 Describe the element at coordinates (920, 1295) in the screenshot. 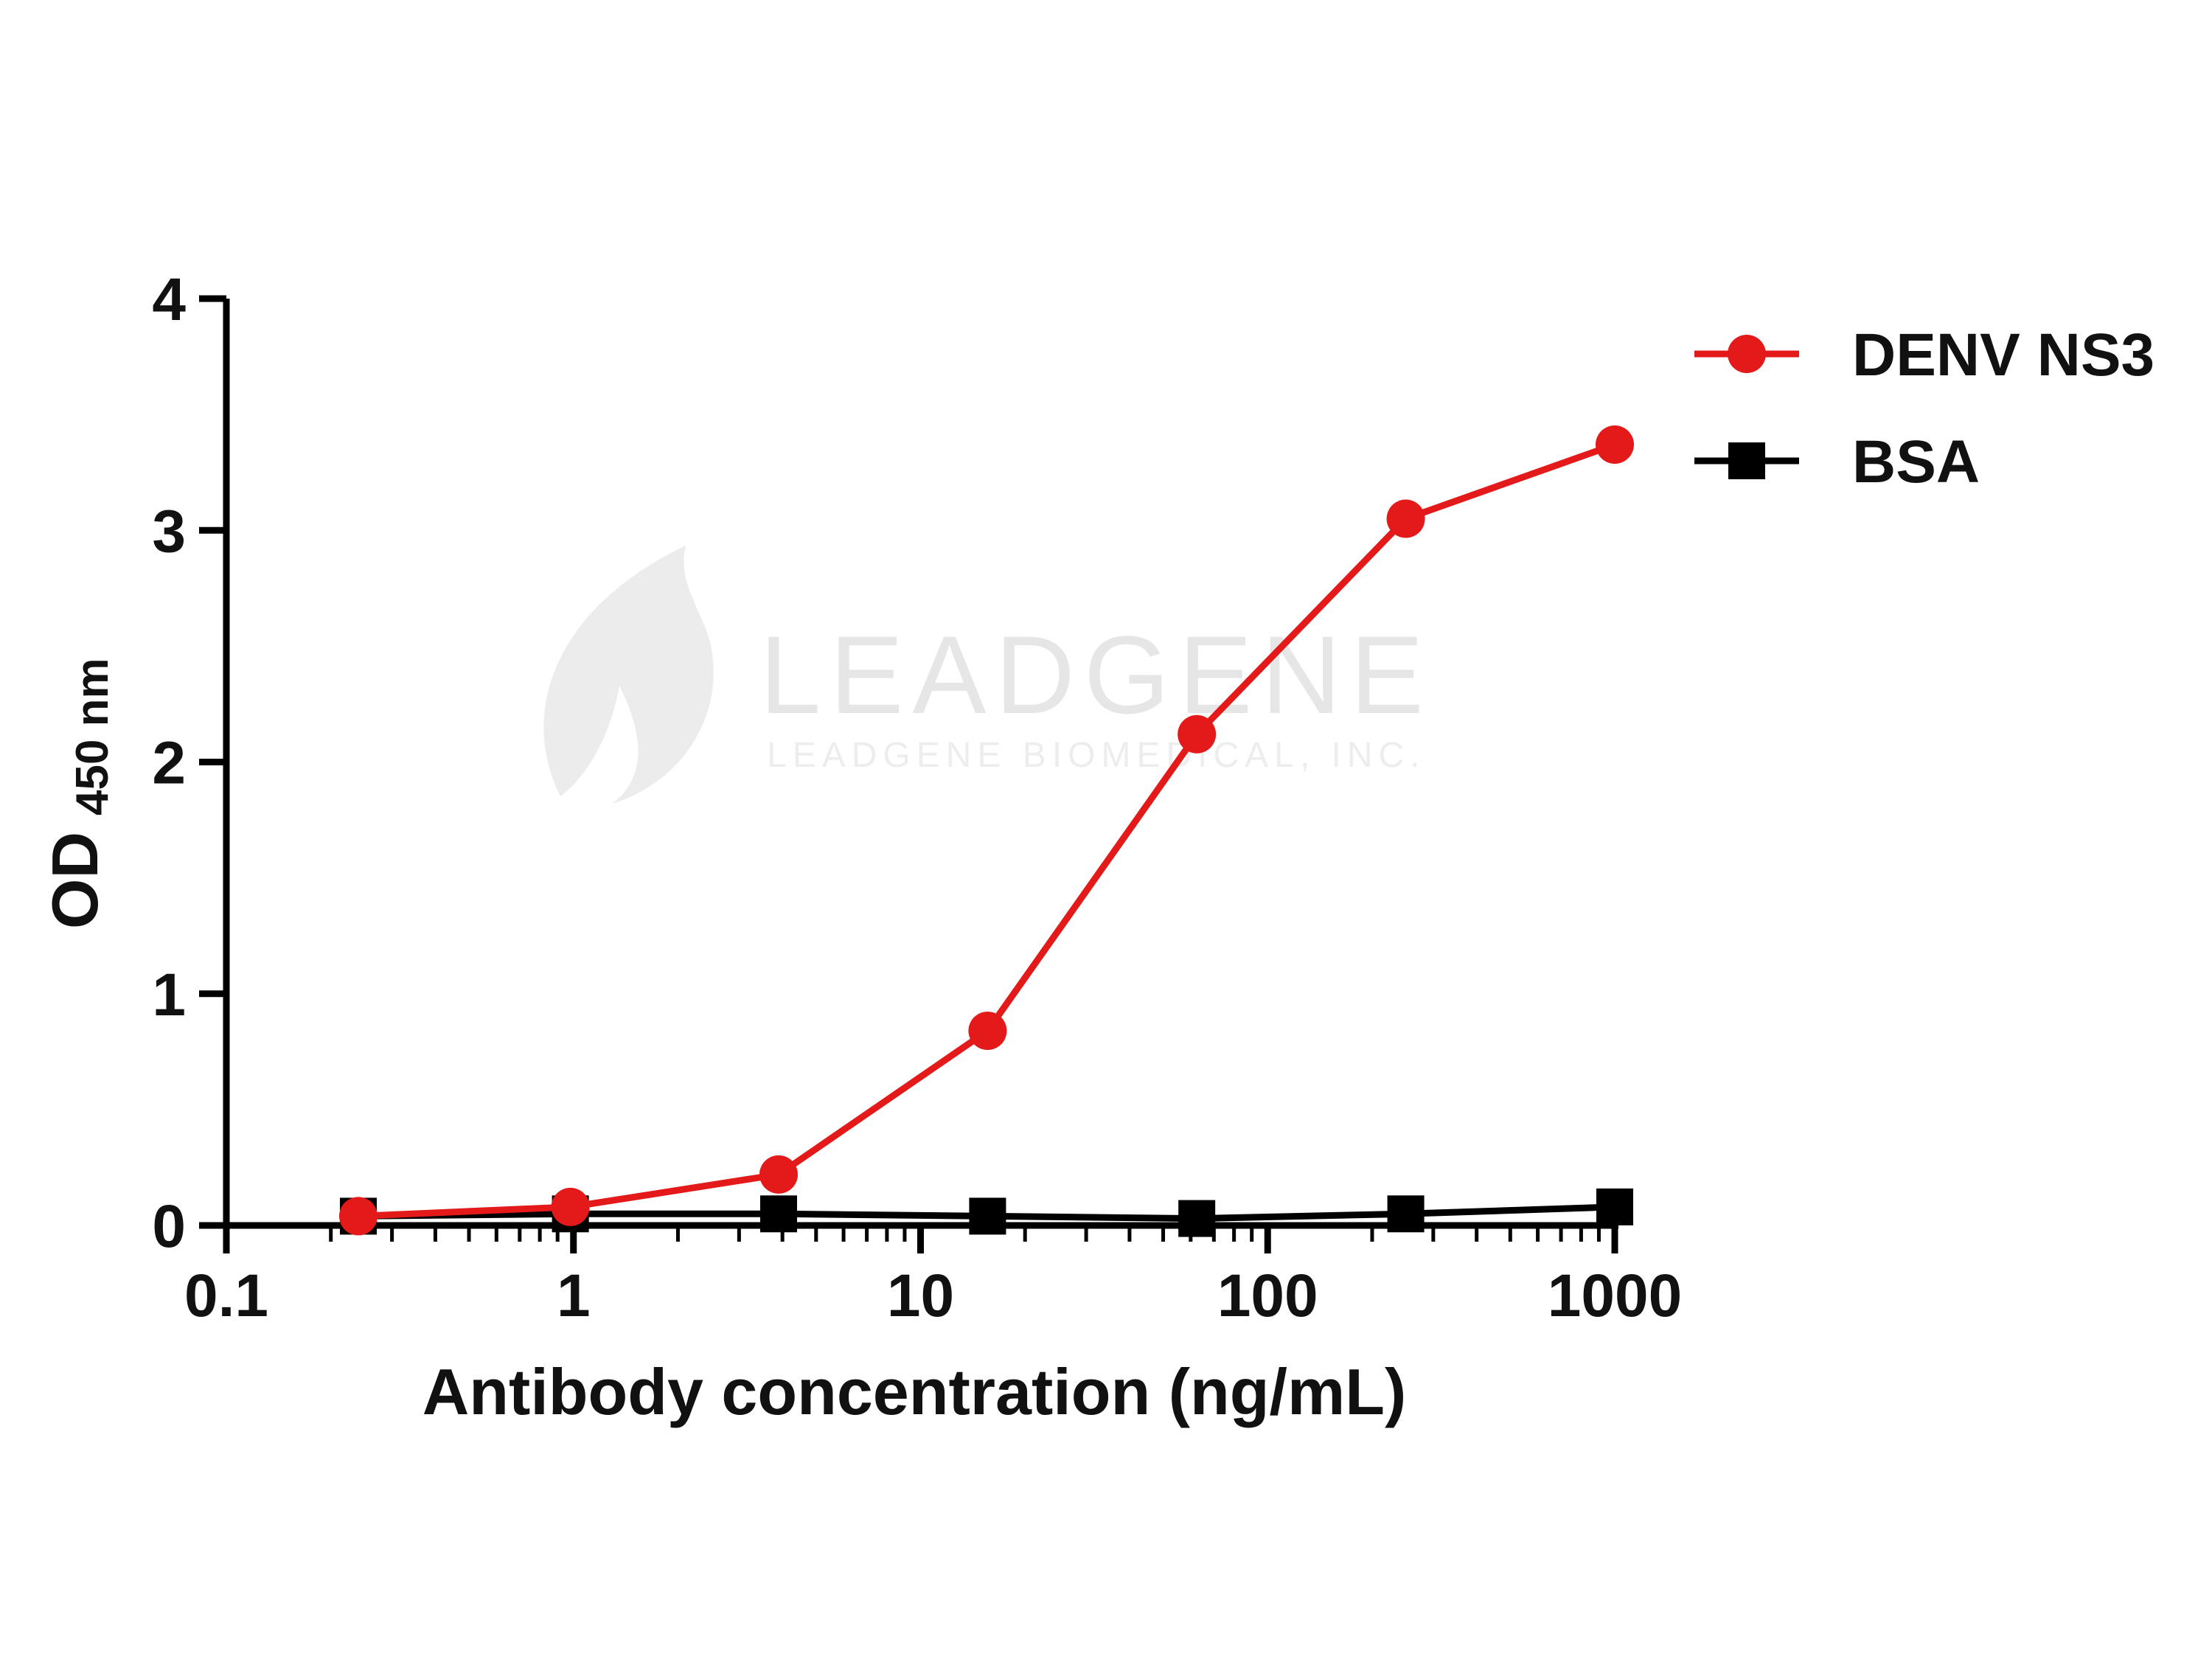

I see `x-tick-label: 10` at that location.